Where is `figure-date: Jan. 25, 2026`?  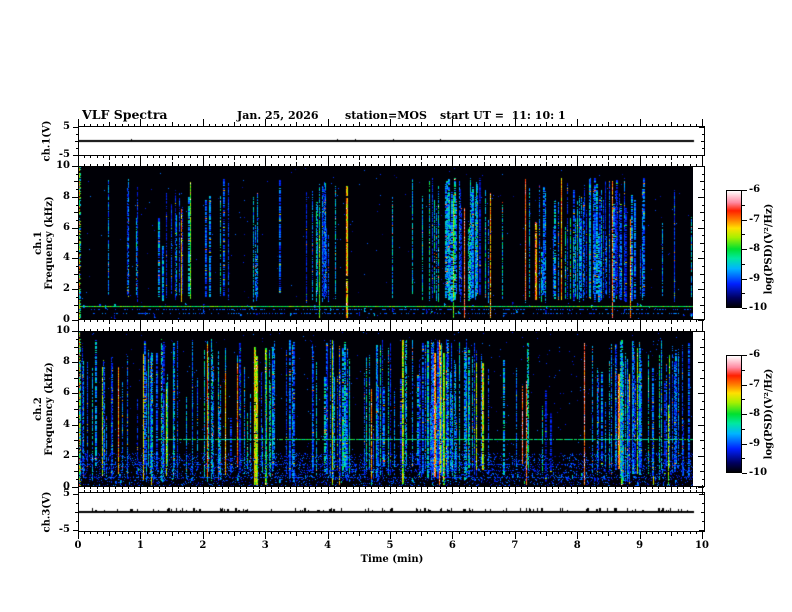 figure-date: Jan. 25, 2026 is located at coordinates (278, 115).